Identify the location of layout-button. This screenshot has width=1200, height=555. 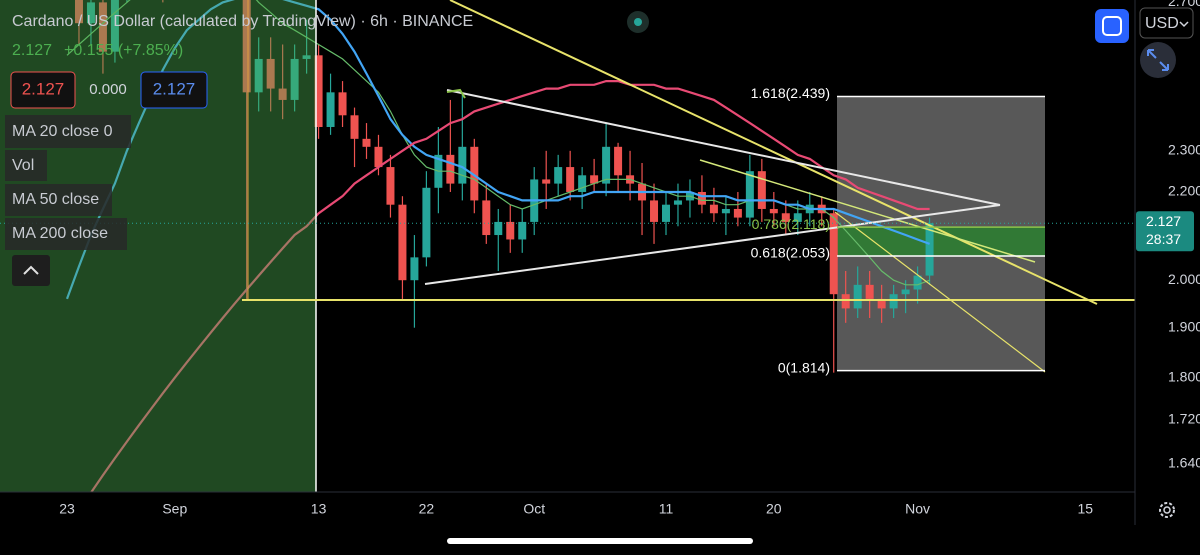
(1112, 26).